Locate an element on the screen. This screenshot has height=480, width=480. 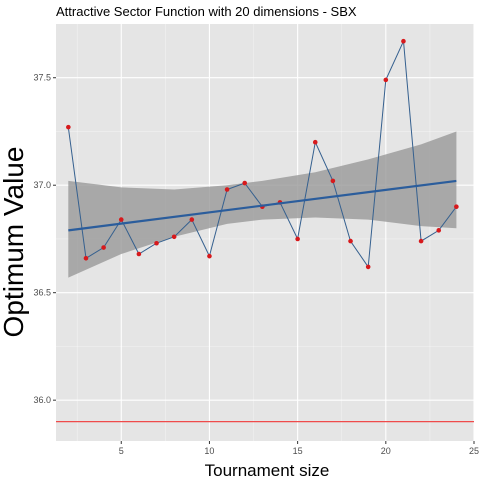
x-tick-label: 15 is located at coordinates (298, 451).